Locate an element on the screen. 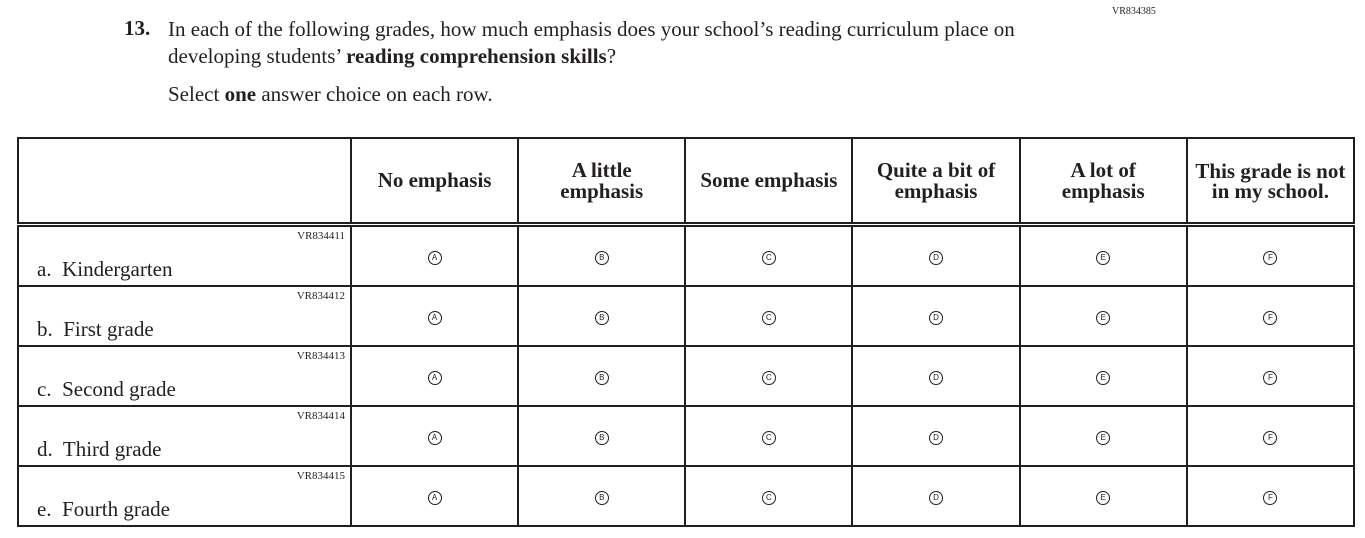  table-row: VR834413 c. Second grade A B C D E F is located at coordinates (686, 376).